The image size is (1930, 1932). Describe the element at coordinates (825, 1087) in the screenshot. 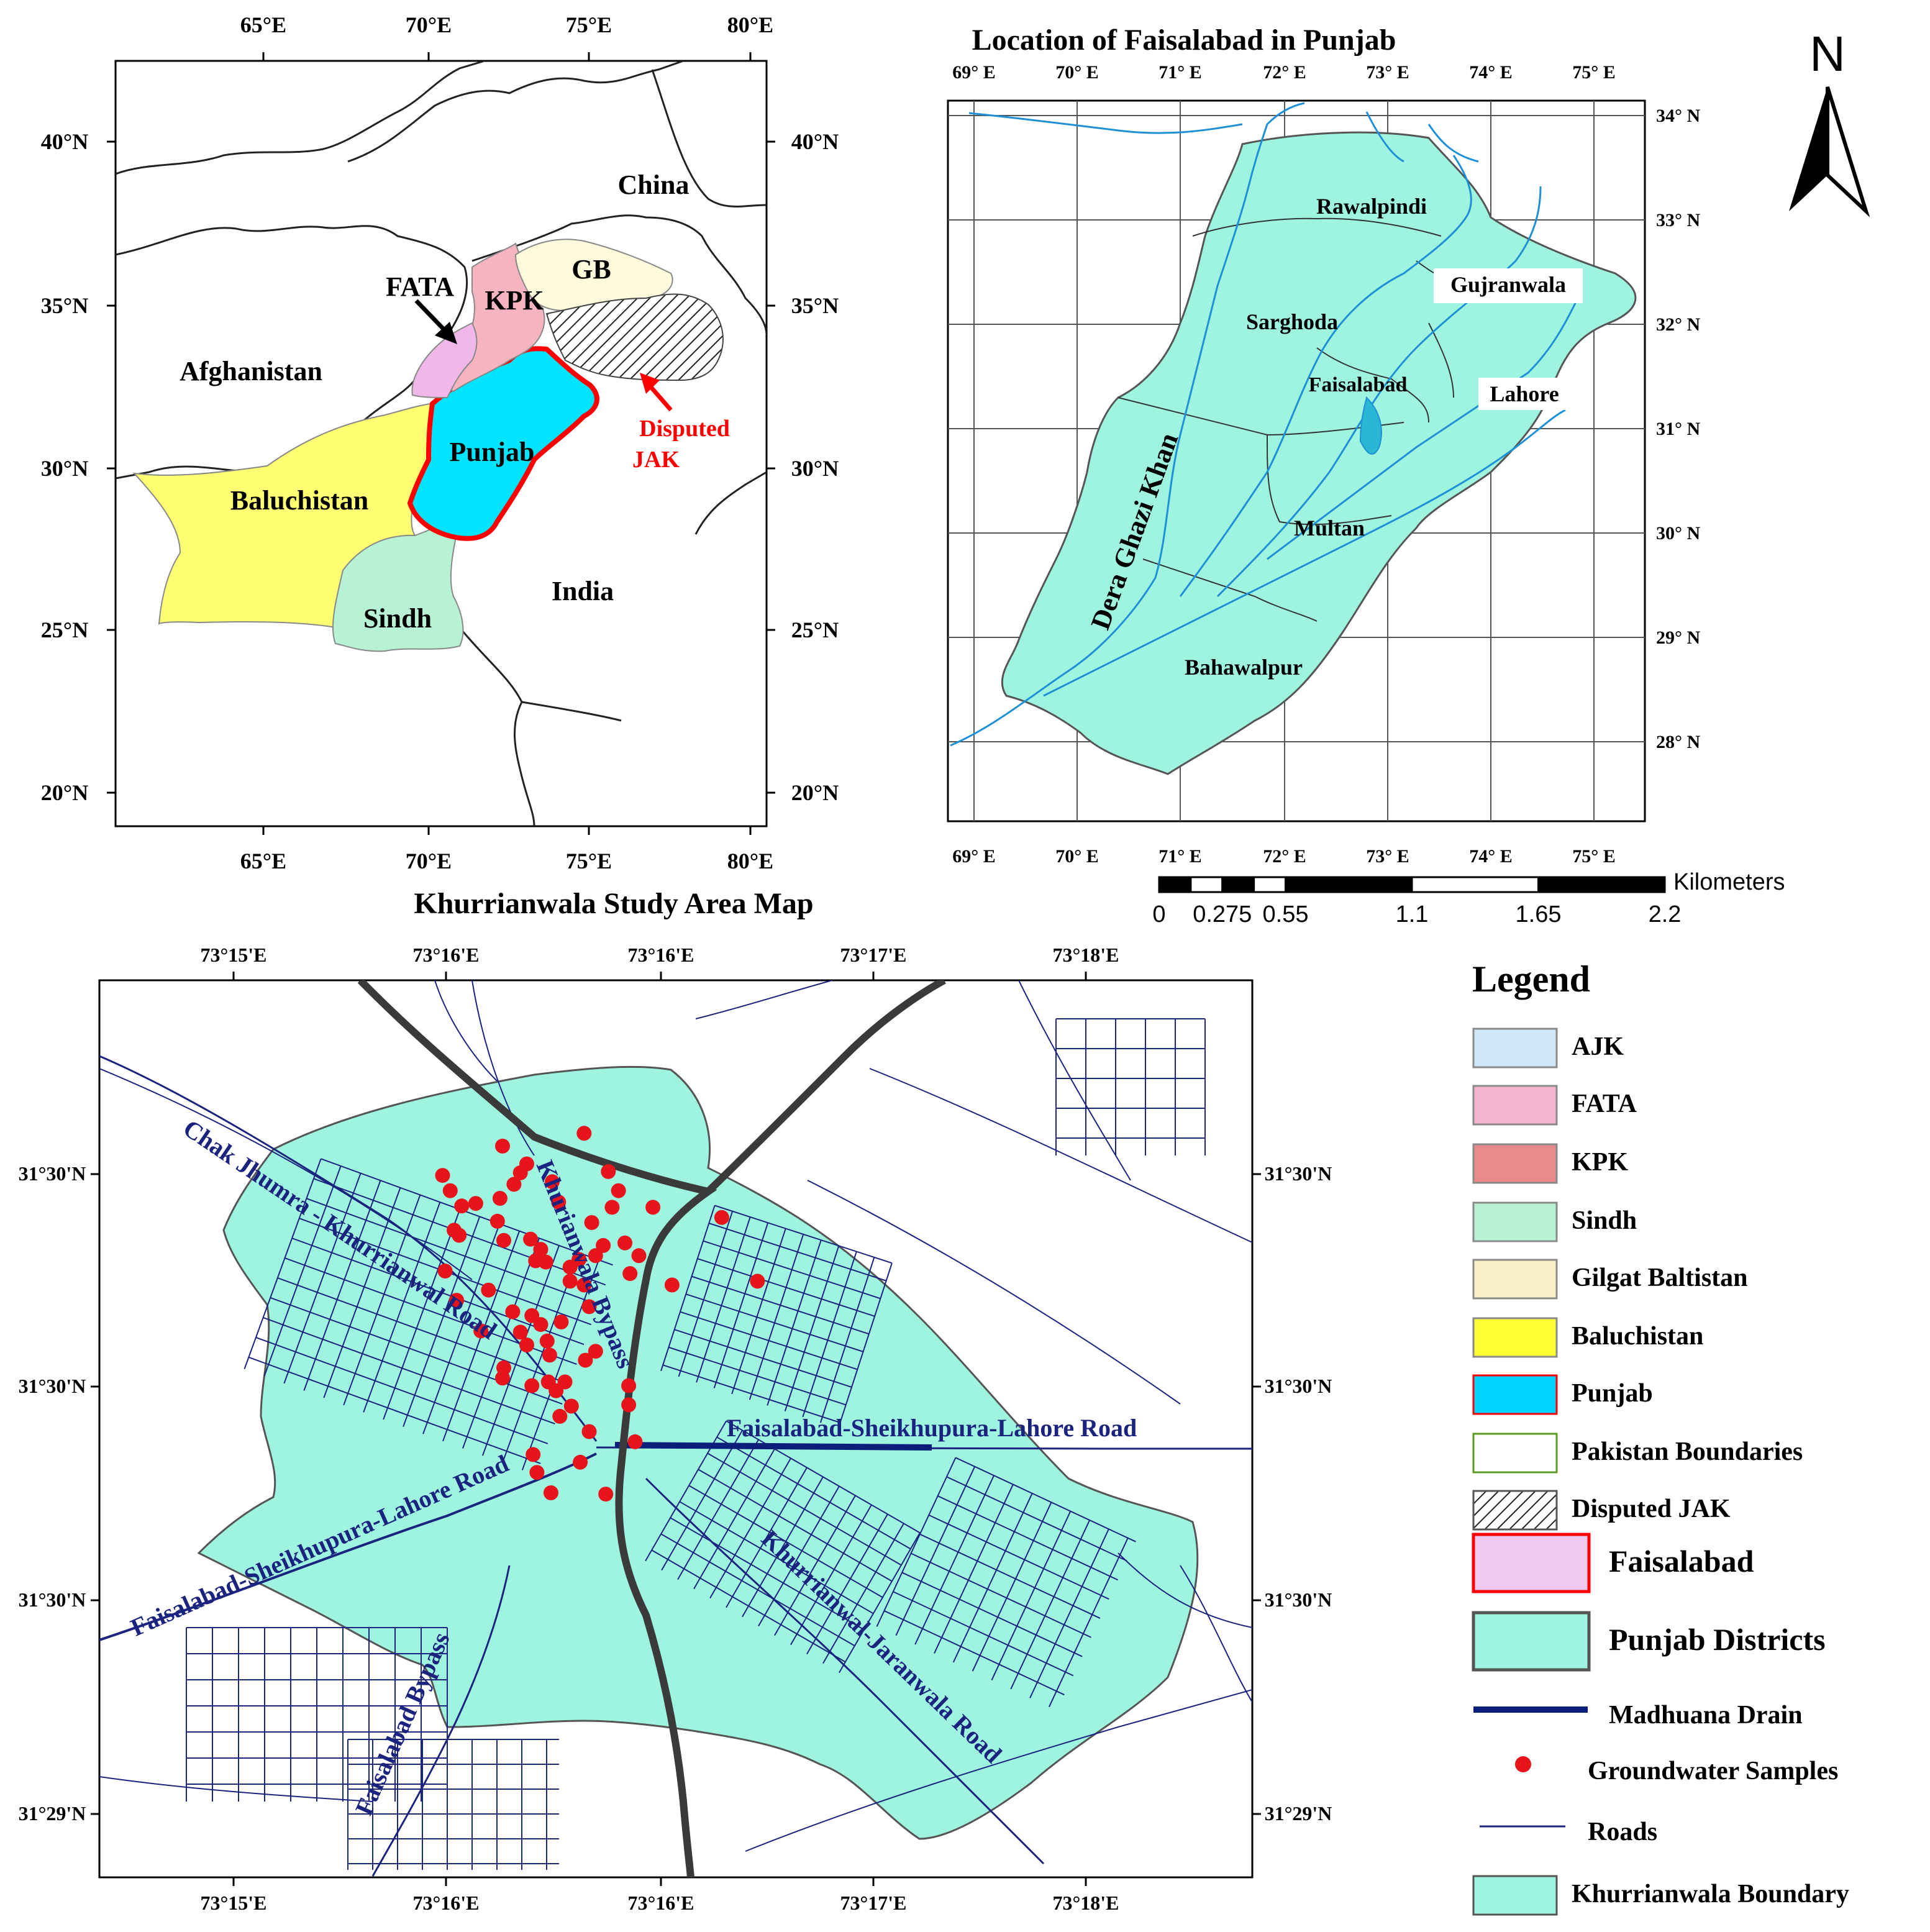

I see `khurianwala-bypass-north-east` at that location.